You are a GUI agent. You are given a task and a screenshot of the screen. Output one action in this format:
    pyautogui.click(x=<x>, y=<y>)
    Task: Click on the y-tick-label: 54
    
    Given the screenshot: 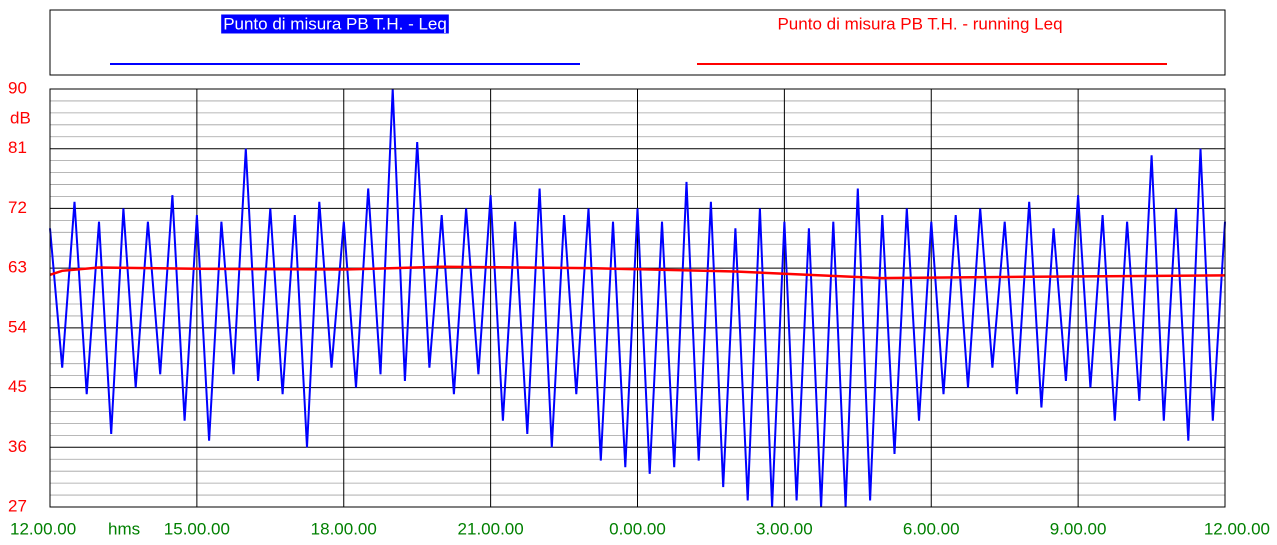 What is the action you would take?
    pyautogui.click(x=17, y=326)
    